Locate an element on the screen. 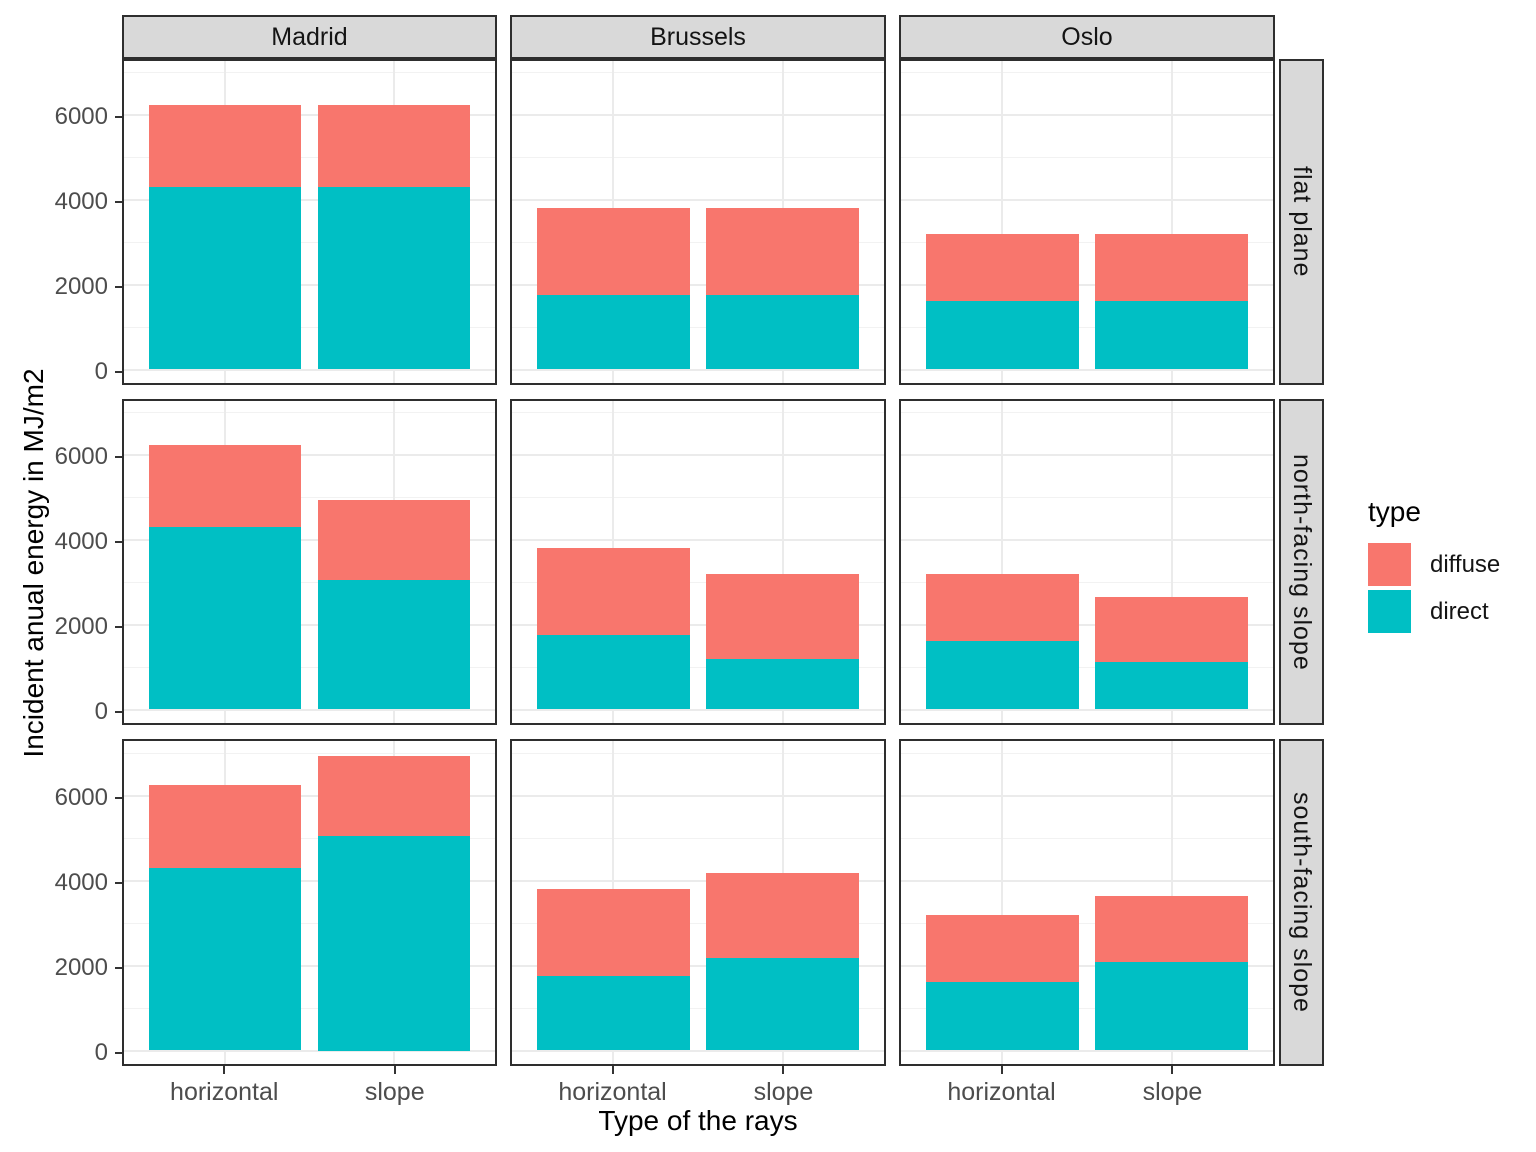  facet-row-strip: flat plane is located at coordinates (1301, 222).